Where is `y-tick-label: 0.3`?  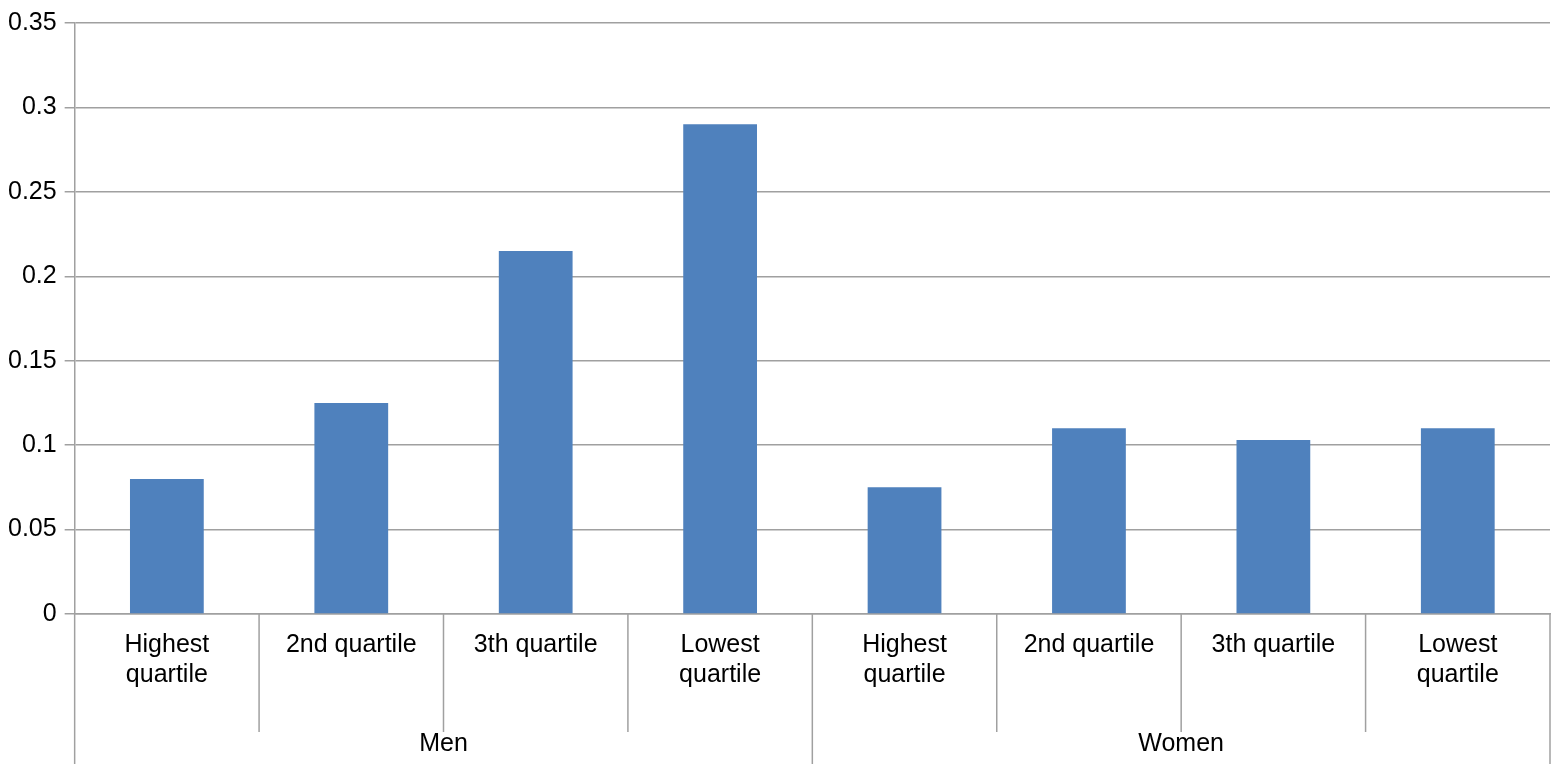
y-tick-label: 0.3 is located at coordinates (39, 105).